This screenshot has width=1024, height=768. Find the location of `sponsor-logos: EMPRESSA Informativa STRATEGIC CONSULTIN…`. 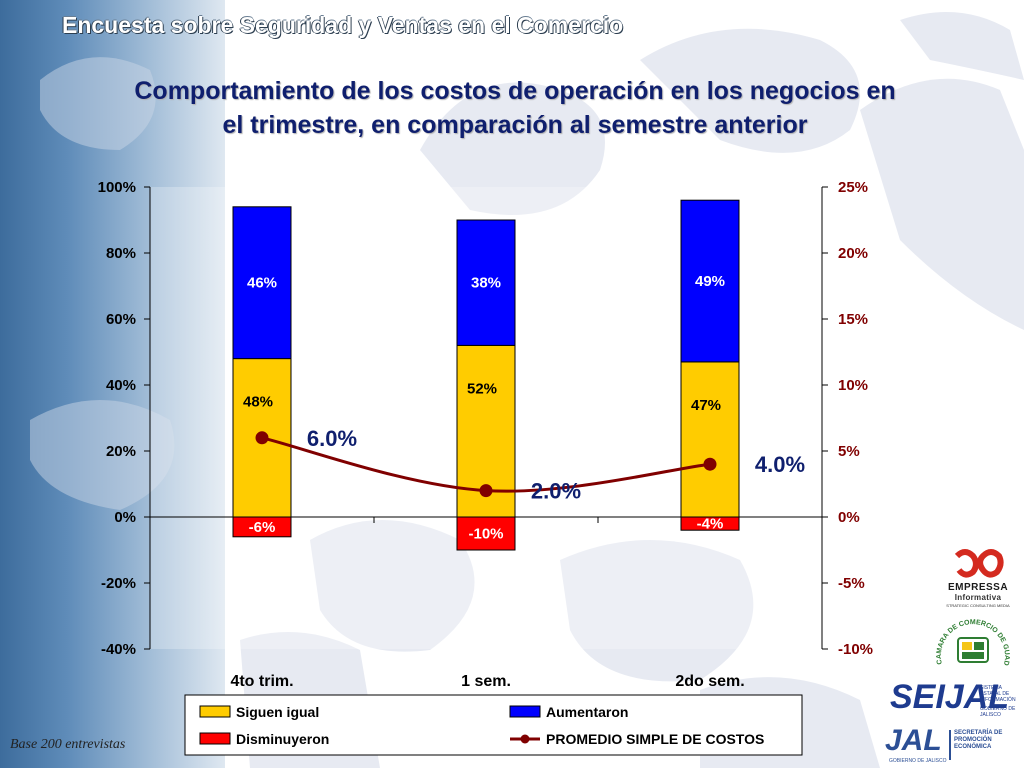

sponsor-logos: EMPRESSA Informativa STRATEGIC CONSULTIN… is located at coordinates (952, 657).